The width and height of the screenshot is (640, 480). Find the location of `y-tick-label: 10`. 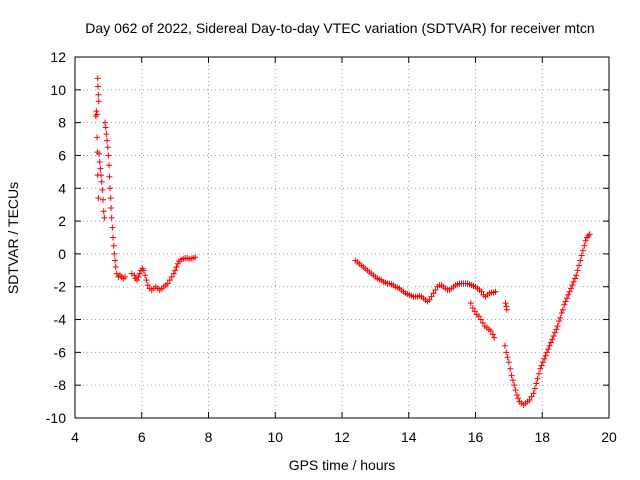

y-tick-label: 10 is located at coordinates (58, 90).